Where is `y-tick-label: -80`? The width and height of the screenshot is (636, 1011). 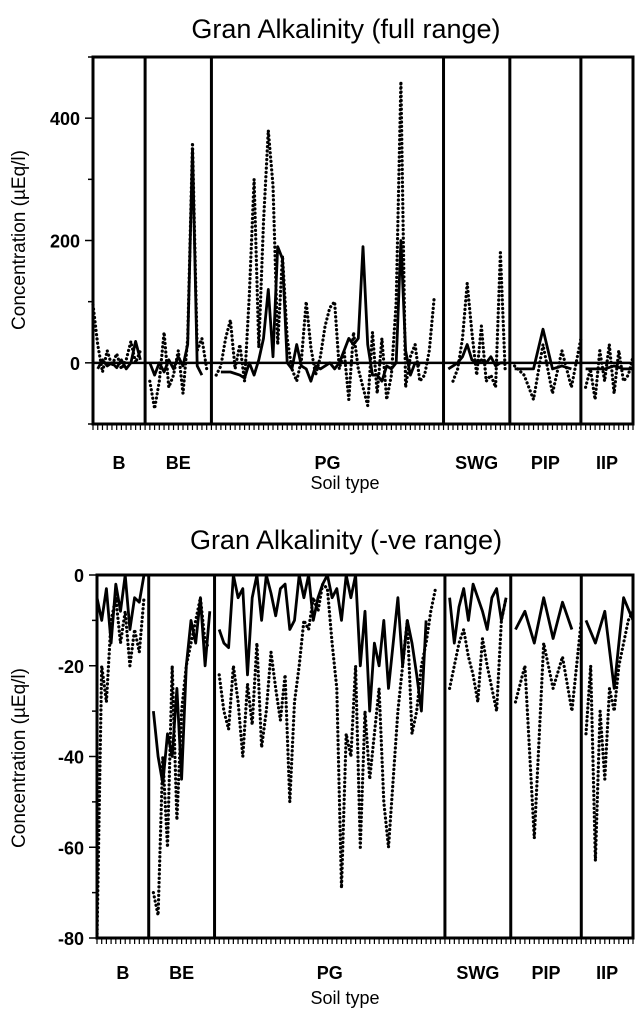
y-tick-label: -80 is located at coordinates (71, 939).